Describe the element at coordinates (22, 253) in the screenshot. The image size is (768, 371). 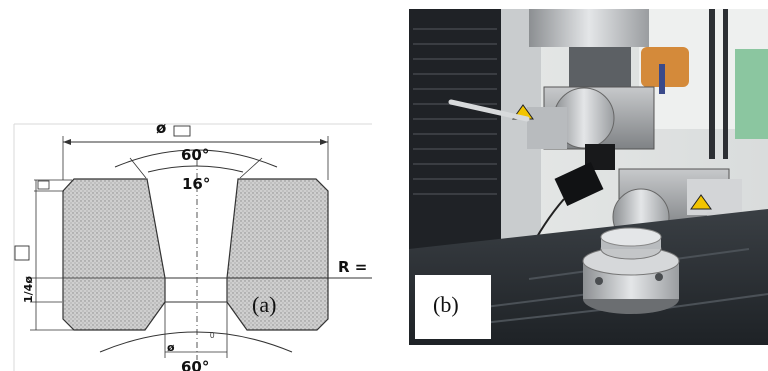
I see `height-value-box` at that location.